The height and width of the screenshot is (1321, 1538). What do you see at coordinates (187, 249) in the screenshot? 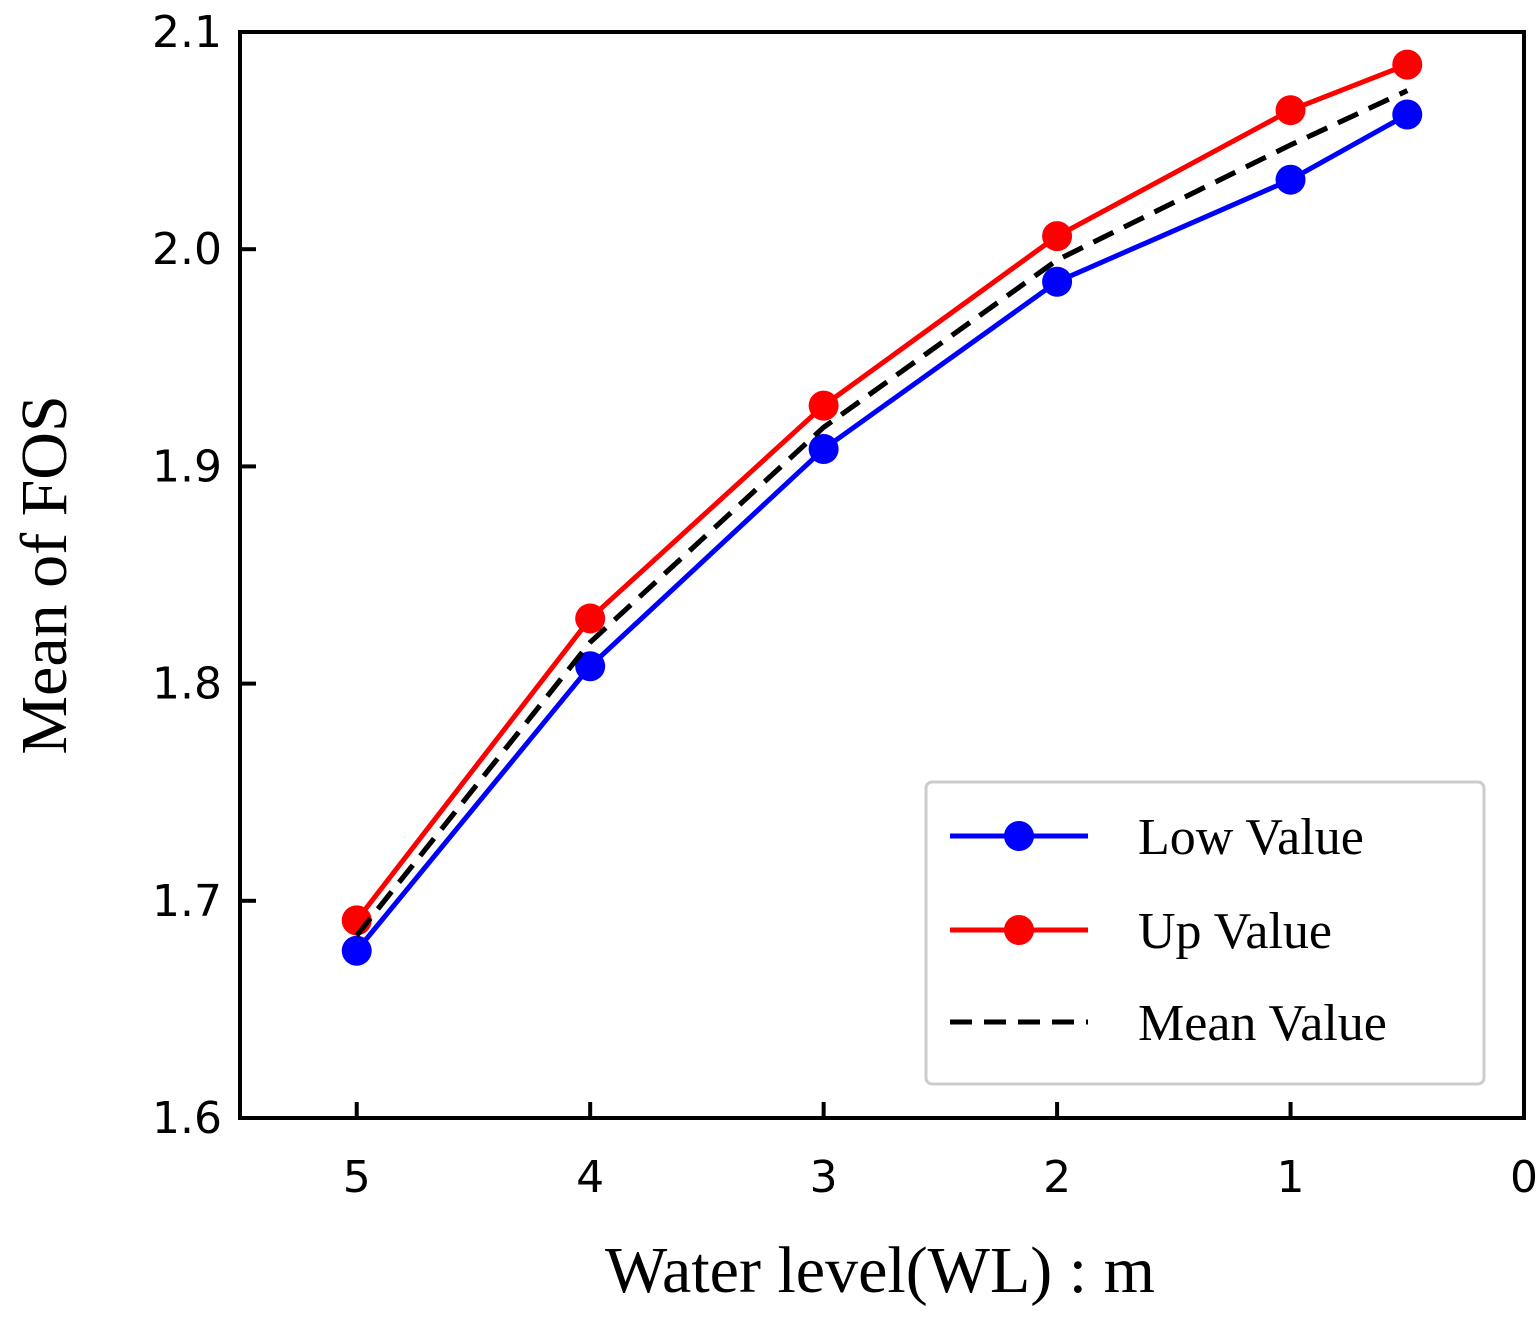
I see `y-tick-label: 2.0` at bounding box center [187, 249].